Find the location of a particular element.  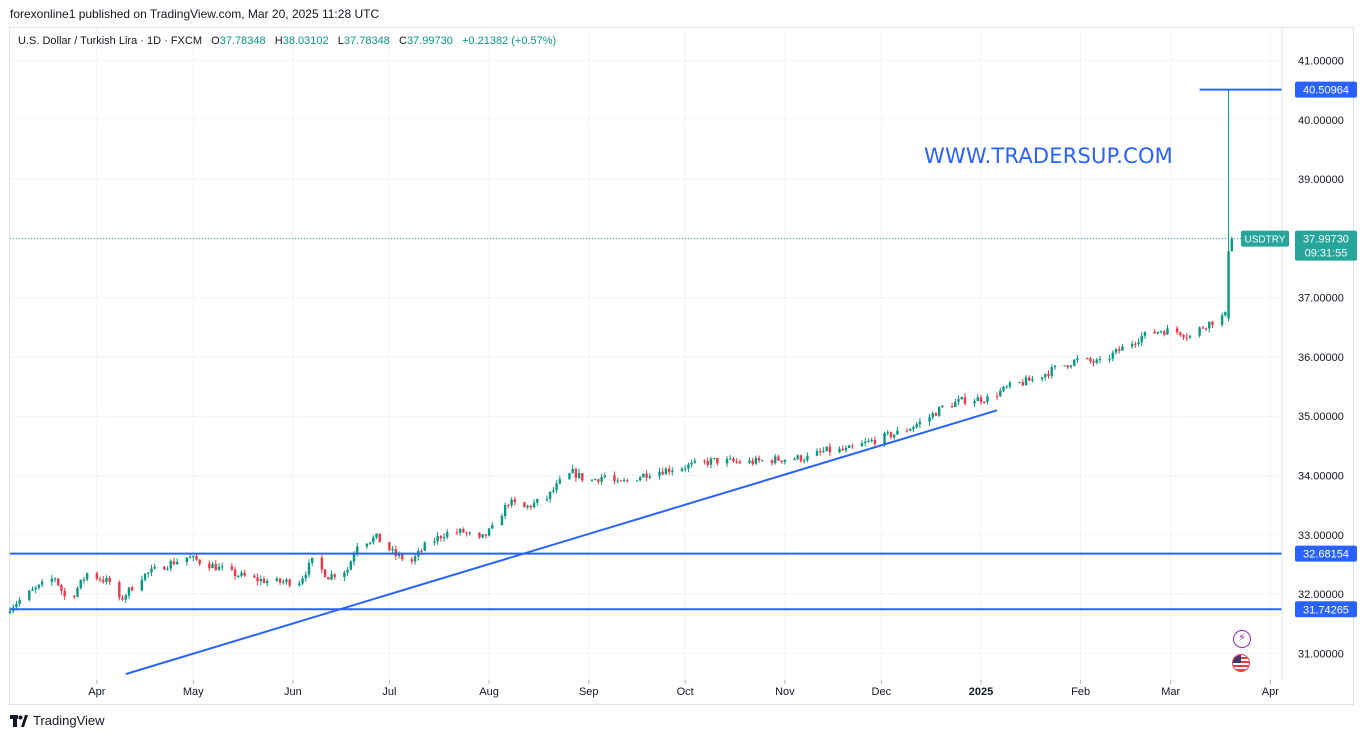

x-tick-label: 2025 is located at coordinates (981, 692).